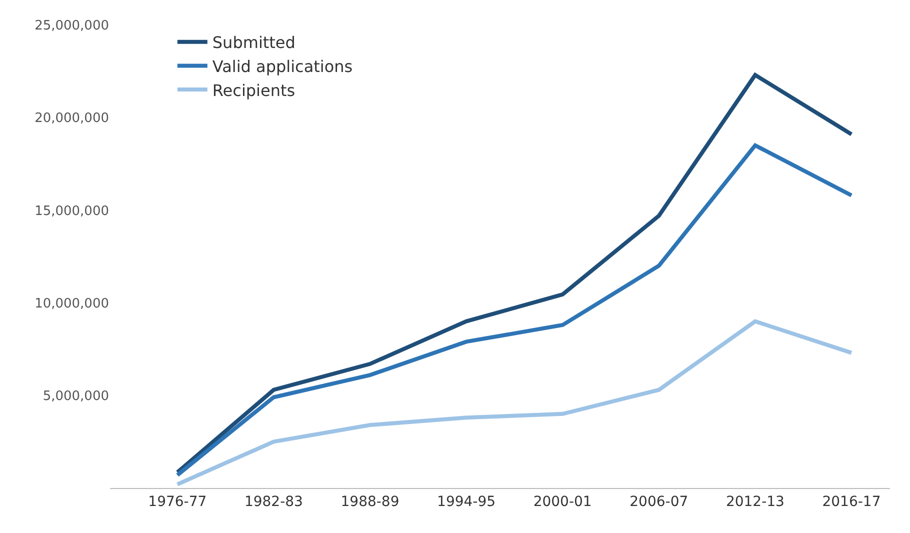 This screenshot has height=533, width=910. Describe the element at coordinates (755, 502) in the screenshot. I see `x-tick-label: 2012-13` at that location.